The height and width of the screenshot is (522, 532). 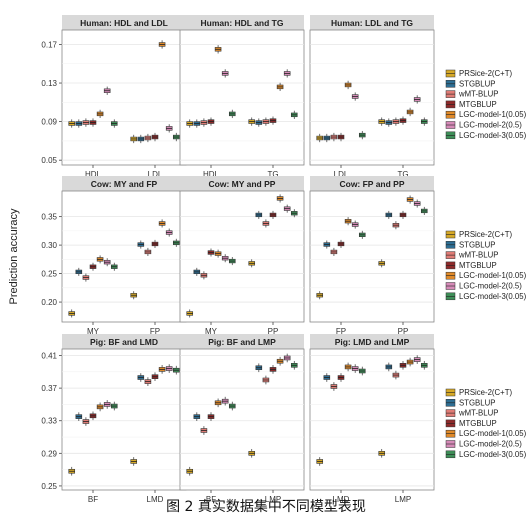 I want to click on panel-title: Pig: BF and LMD, so click(x=124, y=342).